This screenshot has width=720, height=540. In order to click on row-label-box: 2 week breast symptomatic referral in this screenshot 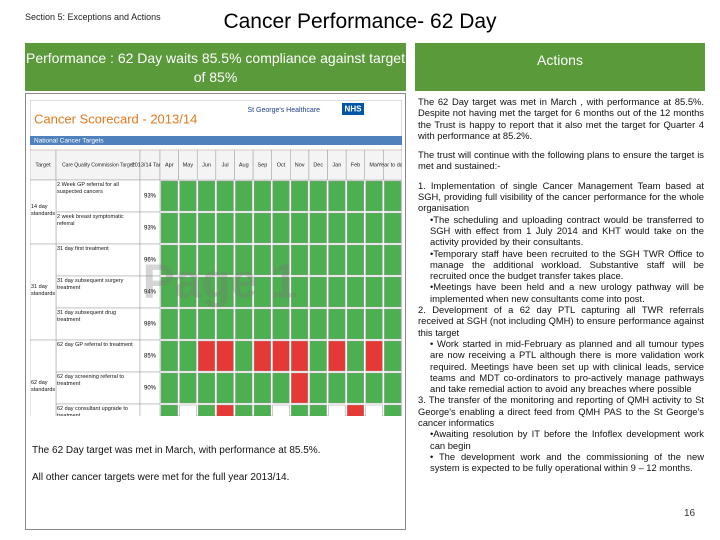, I will do `click(90, 220)`.